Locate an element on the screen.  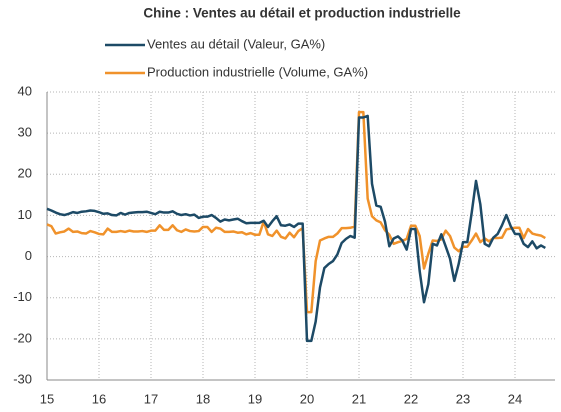
x-tick-label: 15 is located at coordinates (47, 398).